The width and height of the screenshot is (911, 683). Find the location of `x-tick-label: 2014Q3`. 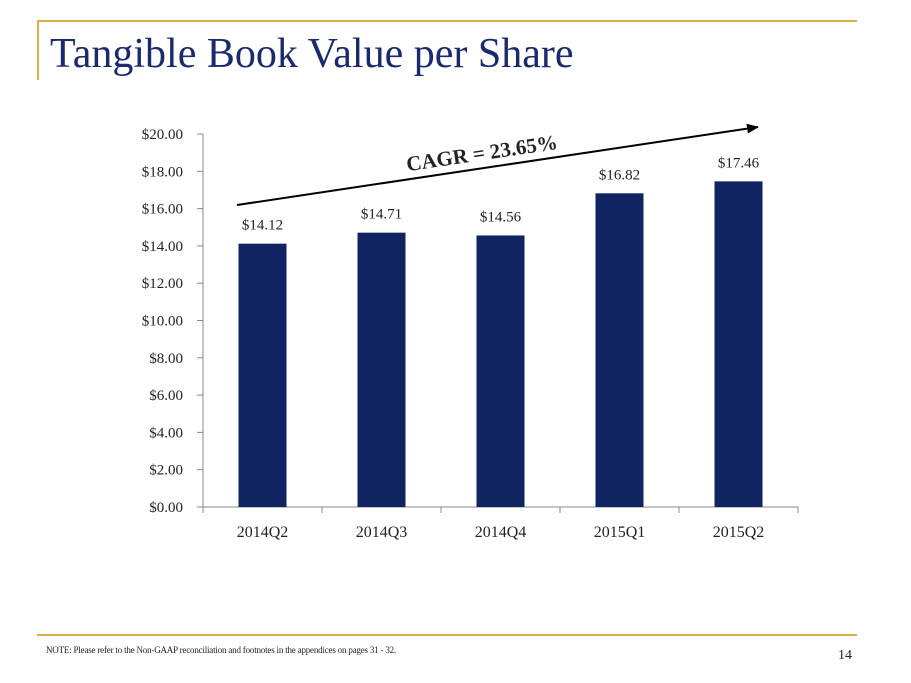

x-tick-label: 2014Q3 is located at coordinates (382, 532).